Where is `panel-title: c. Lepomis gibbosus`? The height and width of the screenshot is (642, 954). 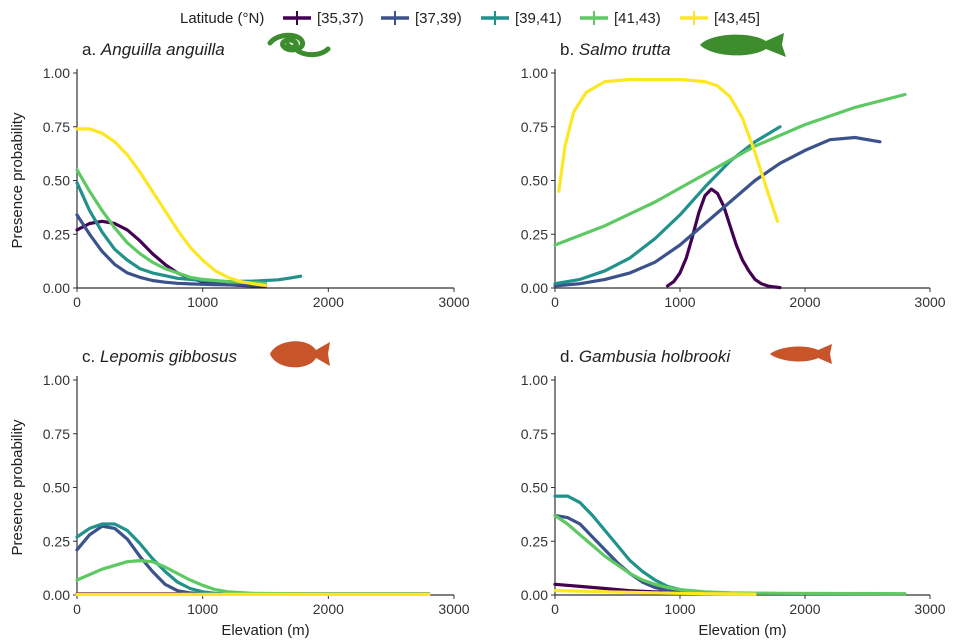
panel-title: c. Lepomis gibbosus is located at coordinates (159, 356).